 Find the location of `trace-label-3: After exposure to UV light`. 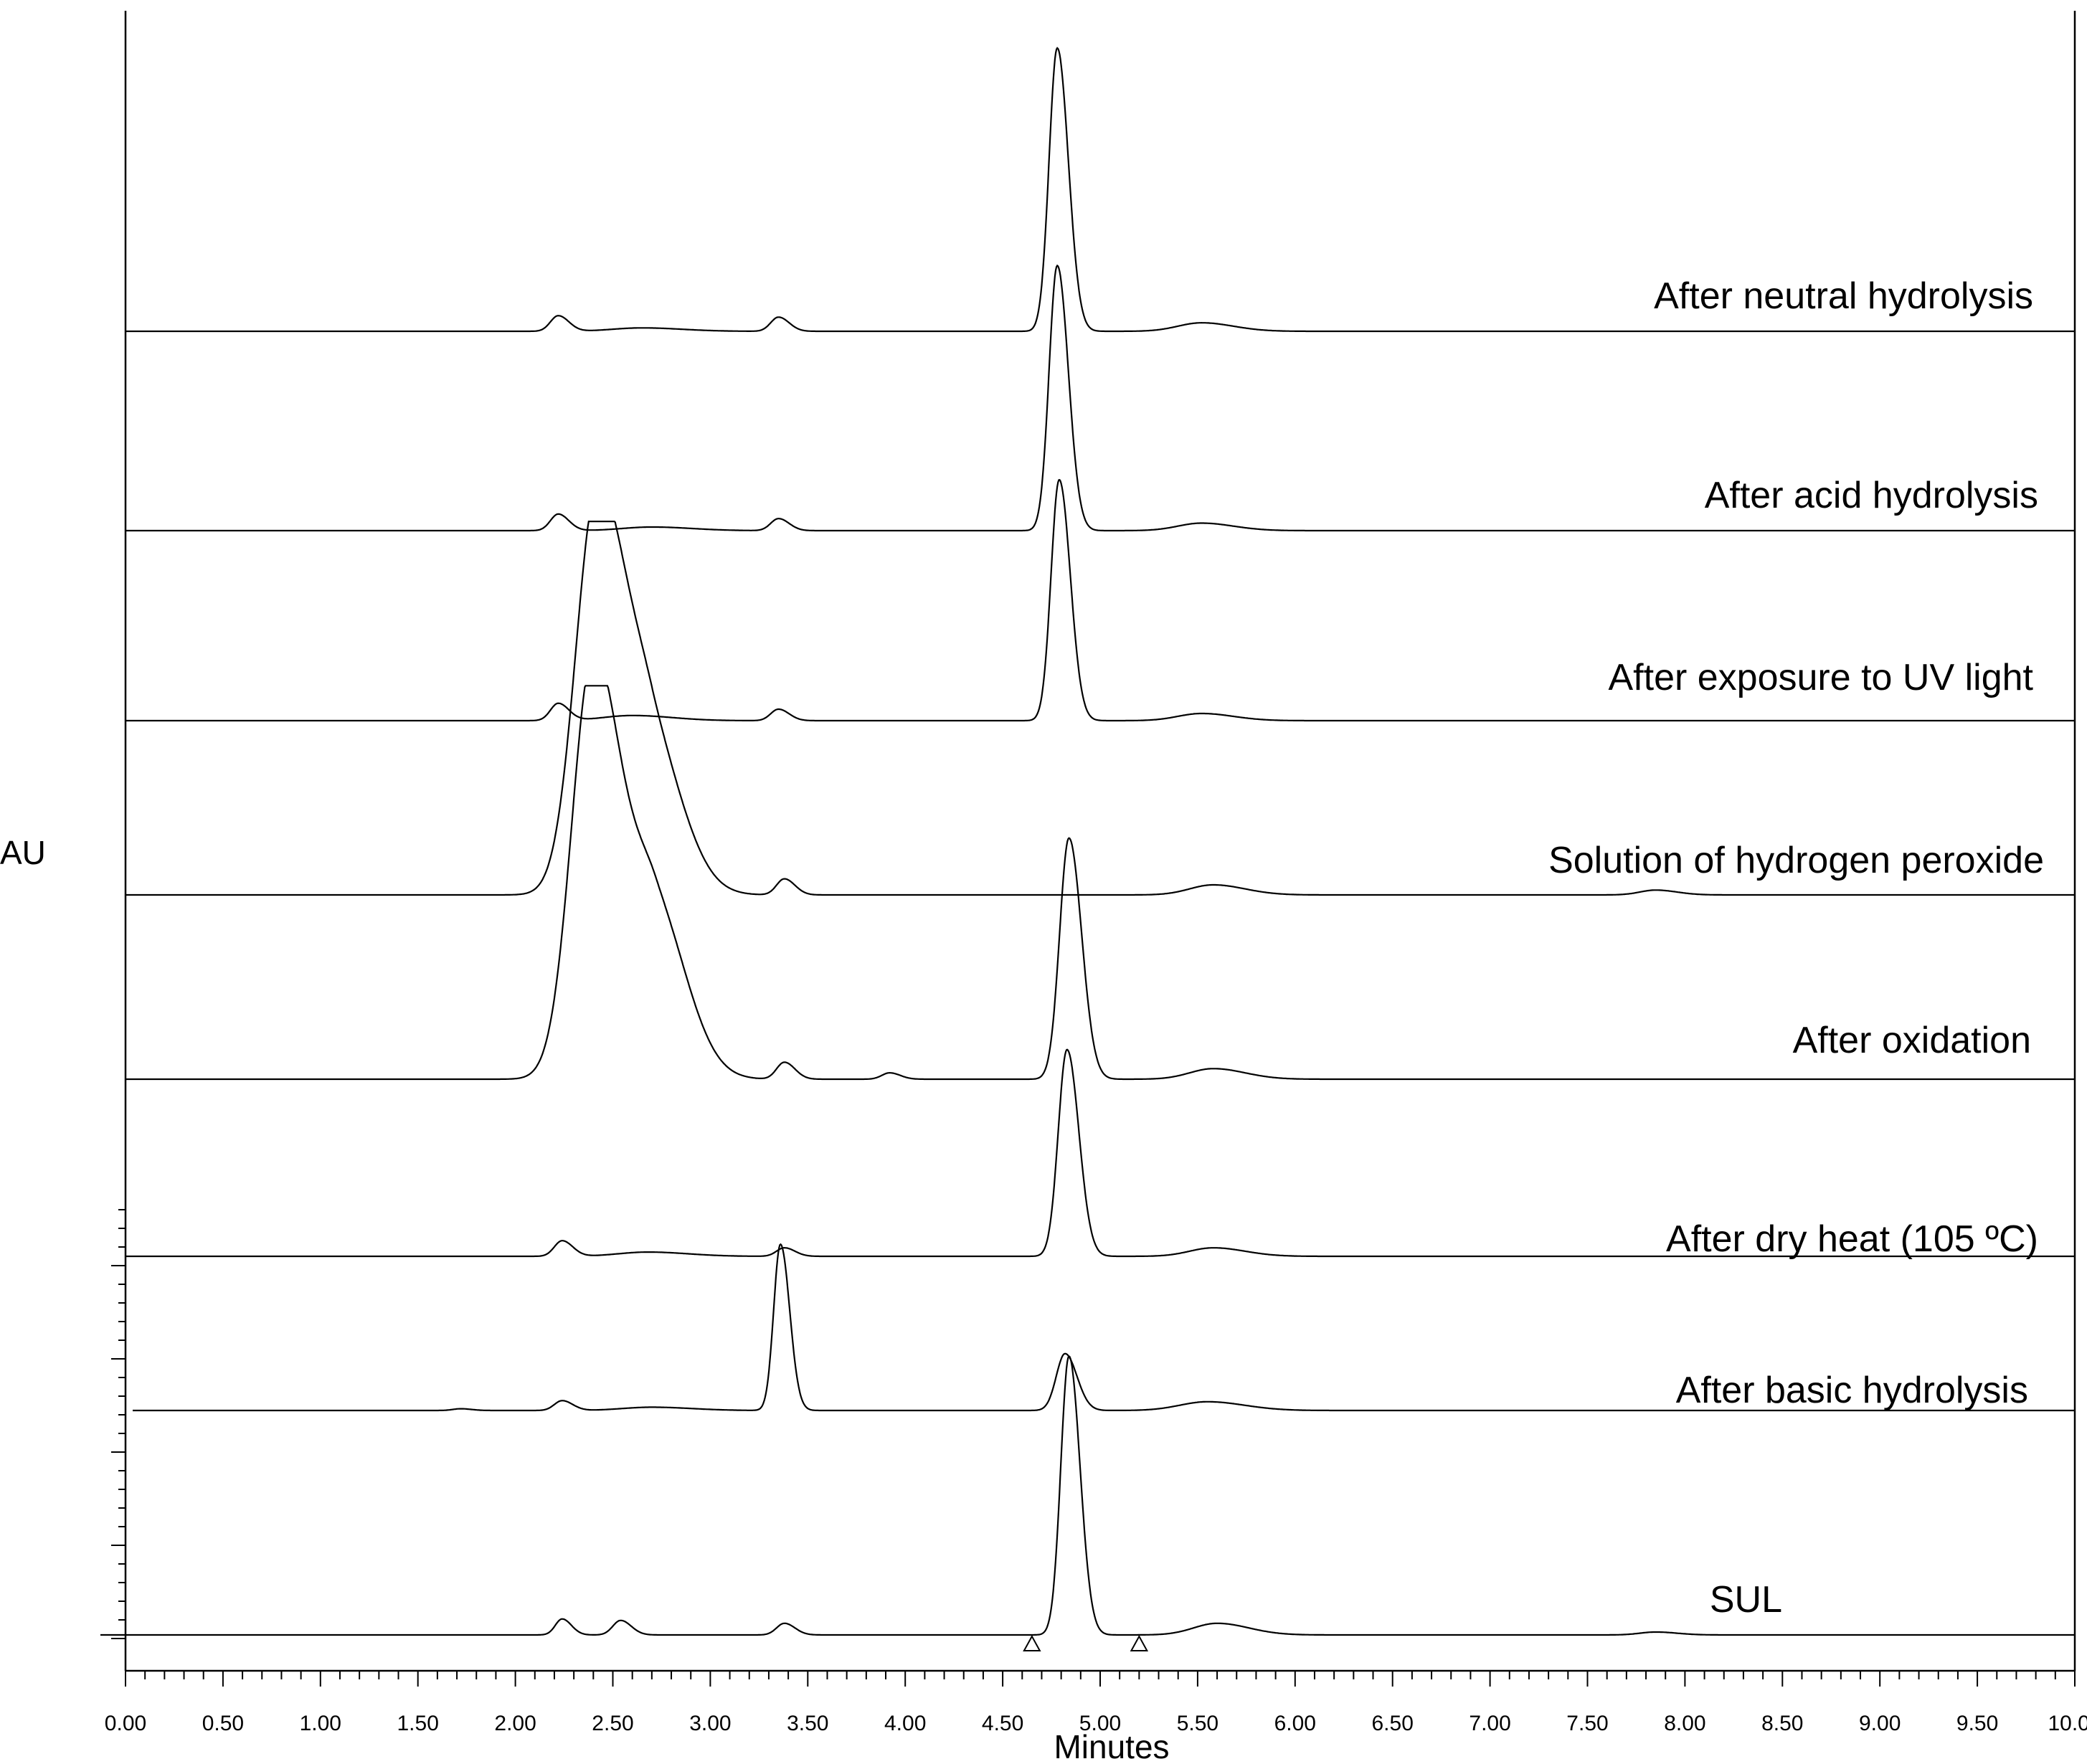

trace-label-3: After exposure to UV light is located at coordinates (1820, 677).